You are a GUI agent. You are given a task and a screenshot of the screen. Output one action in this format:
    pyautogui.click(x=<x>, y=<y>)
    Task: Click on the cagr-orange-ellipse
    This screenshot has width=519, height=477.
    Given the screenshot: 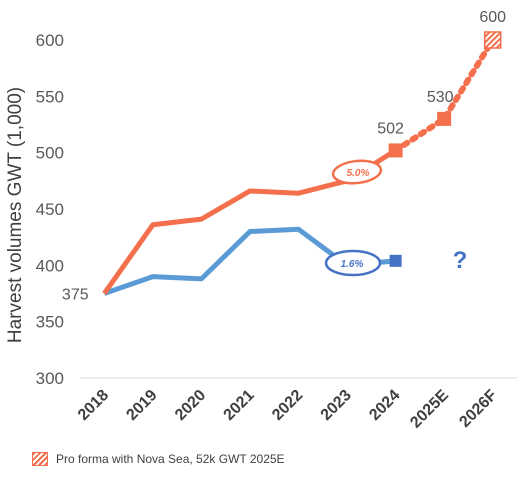 What is the action you would take?
    pyautogui.click(x=357, y=172)
    